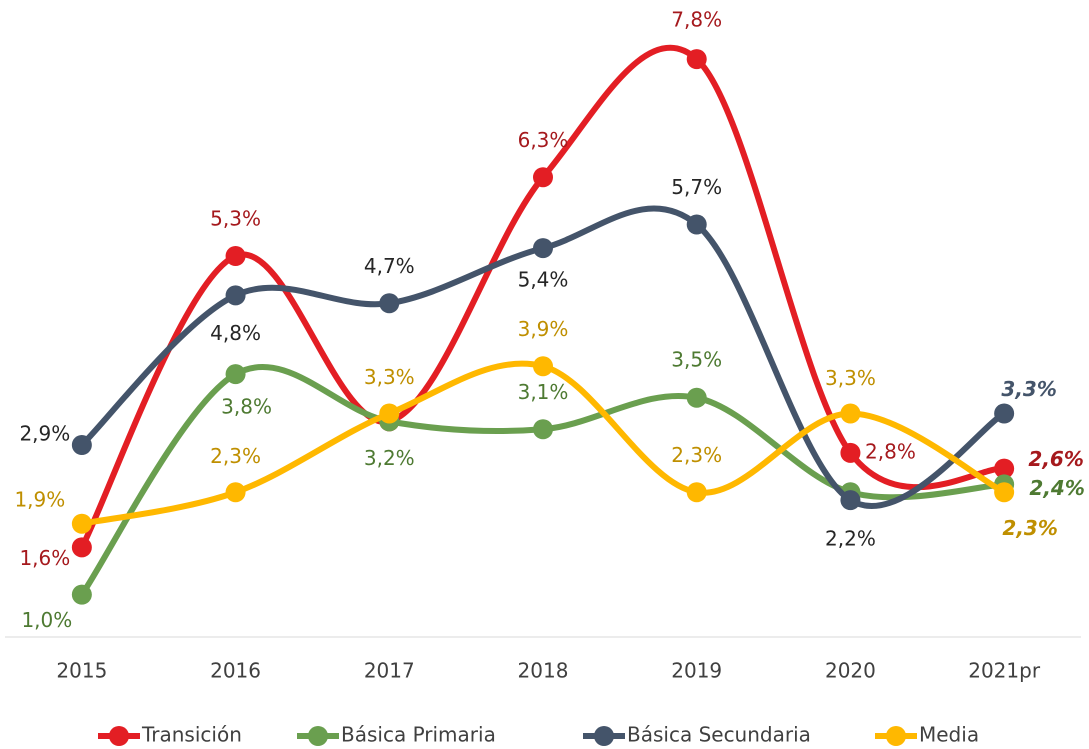  I want to click on data-label: 7,8%, so click(696, 20).